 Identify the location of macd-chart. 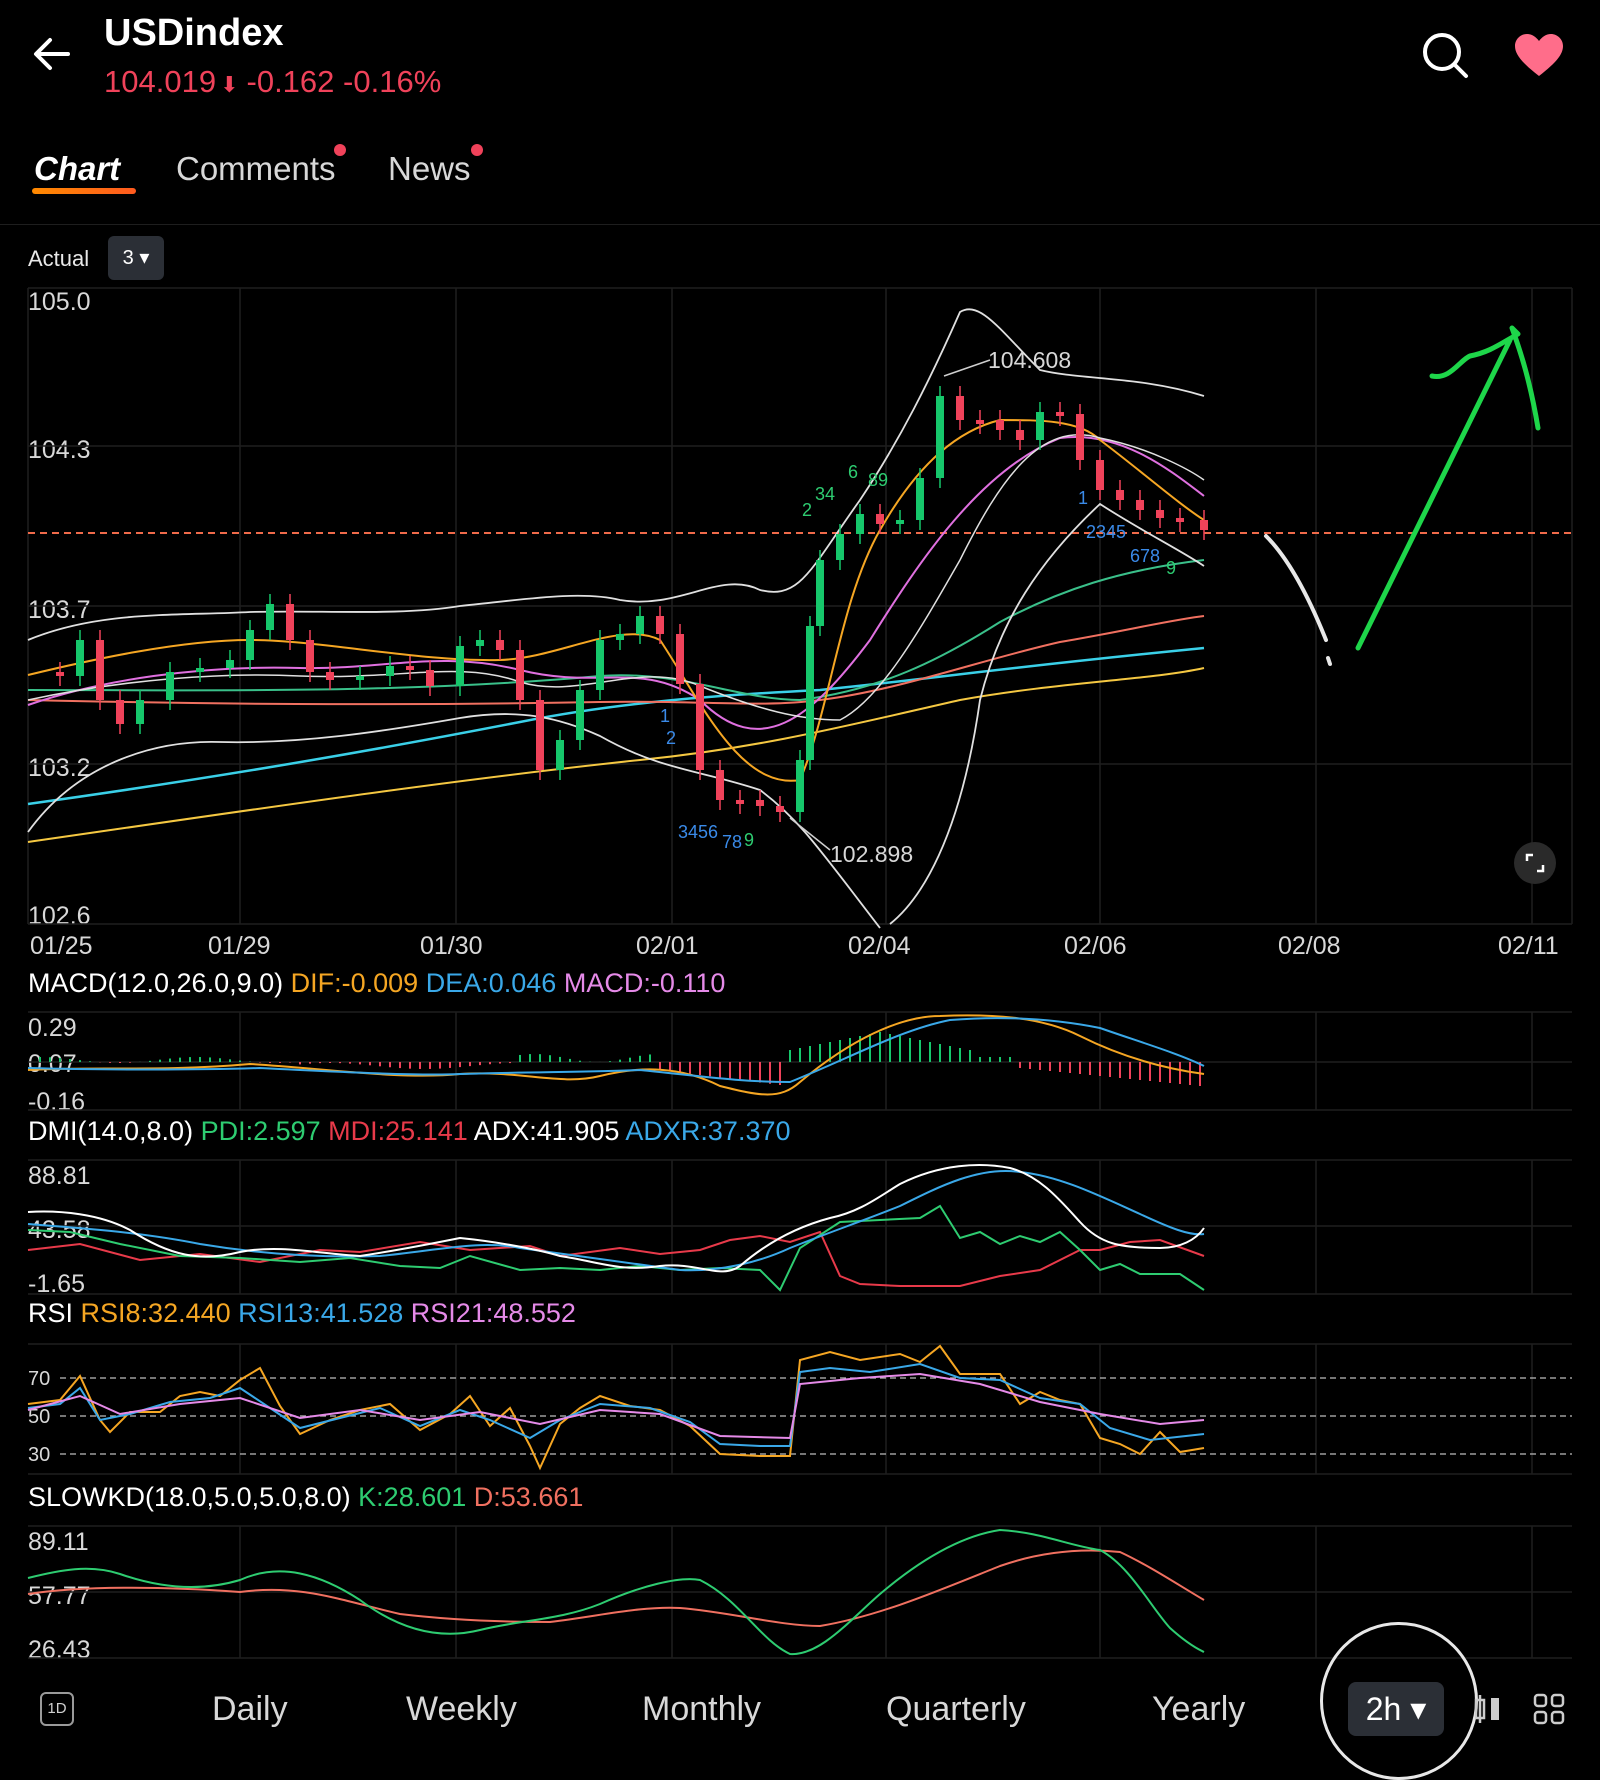
(800, 1061).